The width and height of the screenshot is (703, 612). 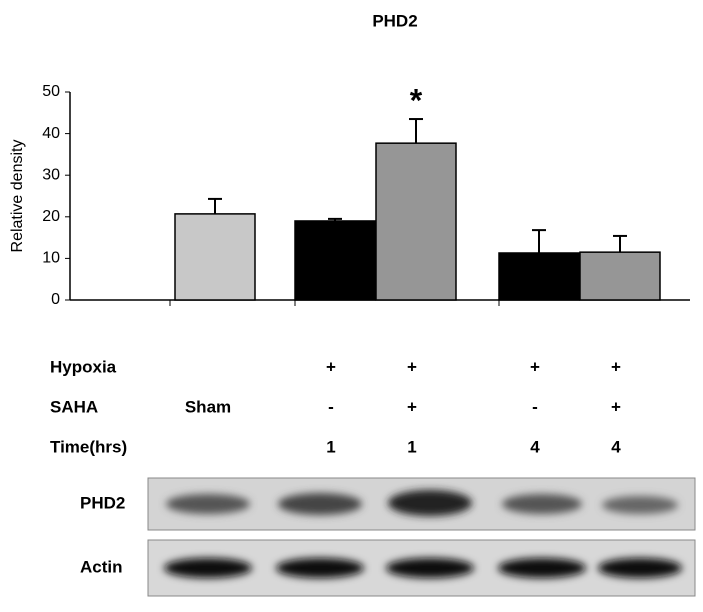 What do you see at coordinates (394, 20) in the screenshot?
I see `chart-title: PHD2` at bounding box center [394, 20].